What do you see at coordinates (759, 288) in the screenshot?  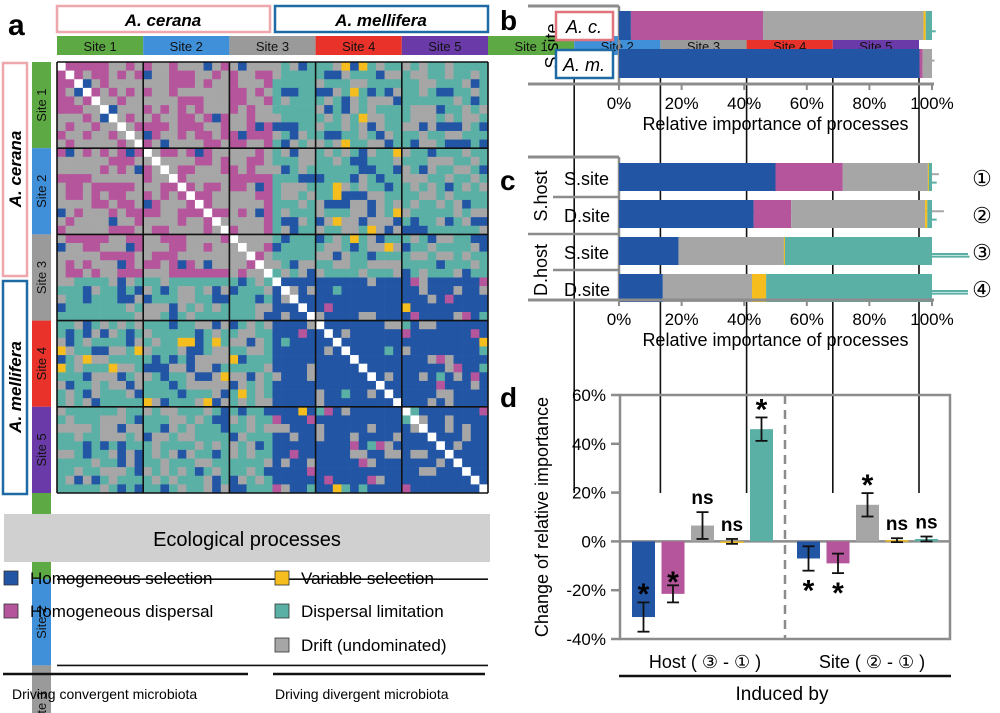 I see `bar-segment-variable-selection` at bounding box center [759, 288].